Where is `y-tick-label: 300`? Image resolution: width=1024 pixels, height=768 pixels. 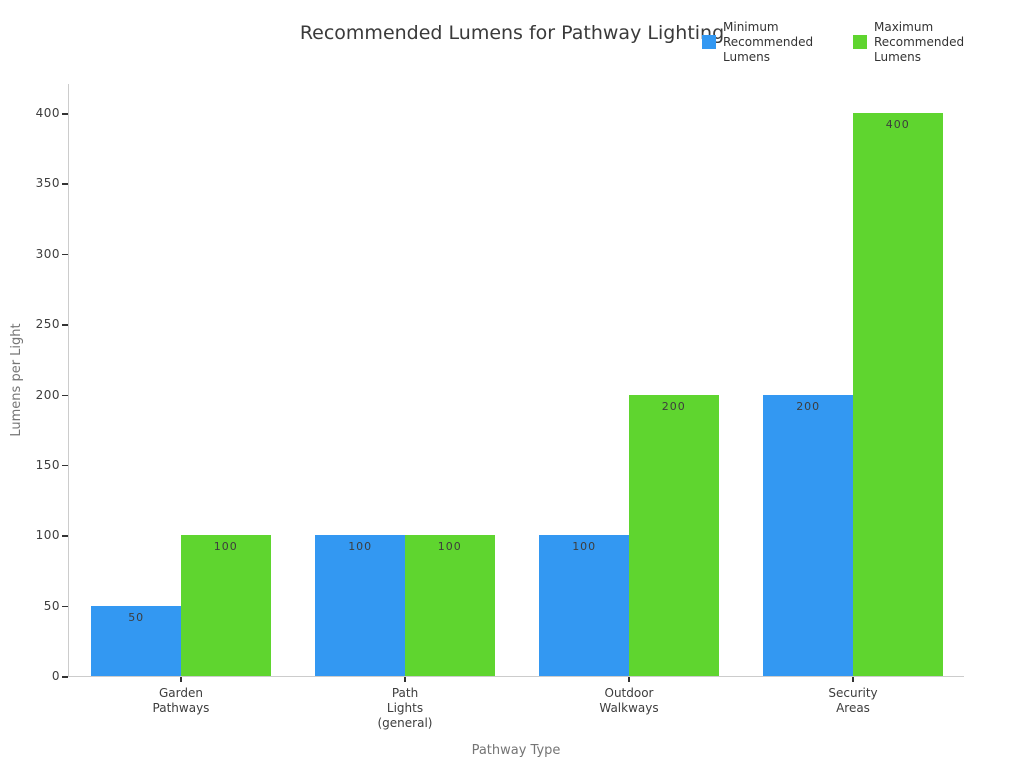
y-tick-label: 300 is located at coordinates (47, 253).